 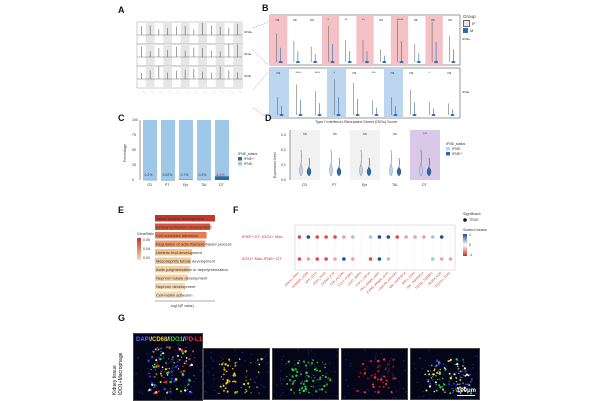 What do you see at coordinates (472, 214) in the screenshot?
I see `panel-f-legend-sig-title: Significant` at bounding box center [472, 214].